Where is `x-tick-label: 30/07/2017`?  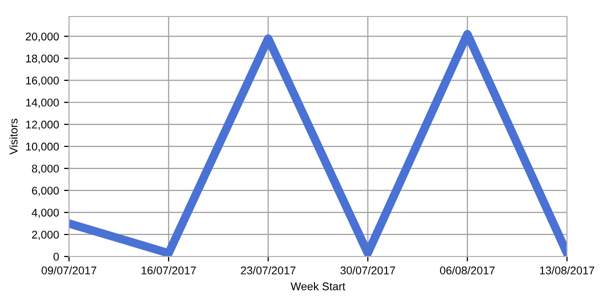 x-tick-label: 30/07/2017 is located at coordinates (368, 270).